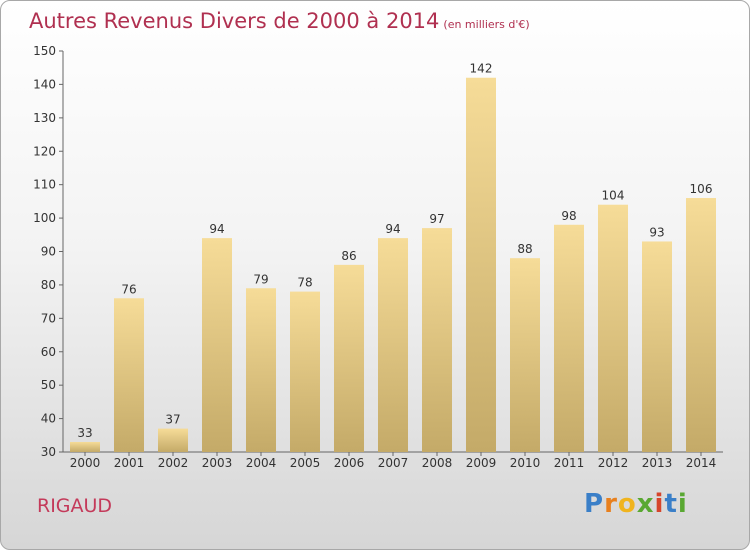 Image resolution: width=750 pixels, height=550 pixels. Describe the element at coordinates (234, 21) in the screenshot. I see `chart-title-text: Autres Revenus Divers de 2000 à 2014` at that location.